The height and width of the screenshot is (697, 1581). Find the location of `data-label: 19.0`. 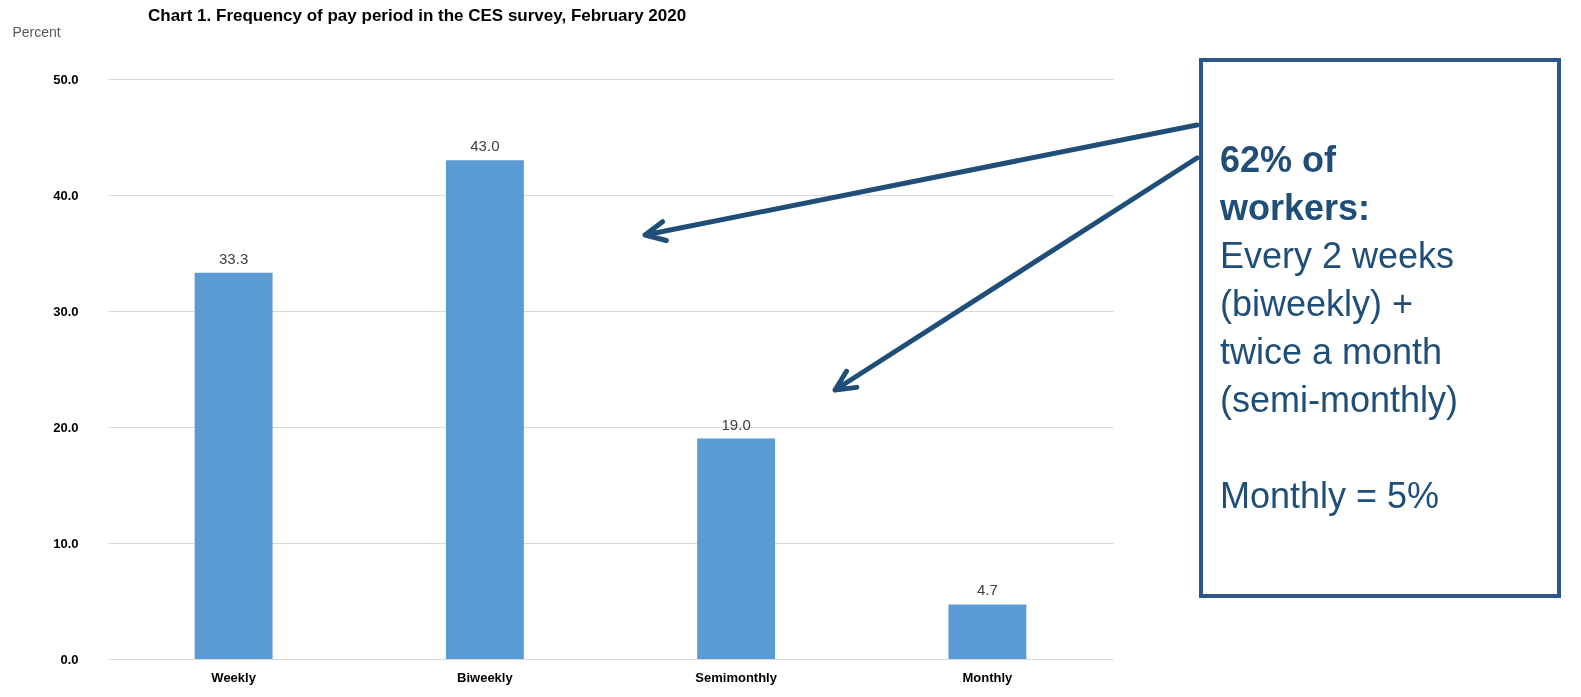

data-label: 19.0 is located at coordinates (736, 424).